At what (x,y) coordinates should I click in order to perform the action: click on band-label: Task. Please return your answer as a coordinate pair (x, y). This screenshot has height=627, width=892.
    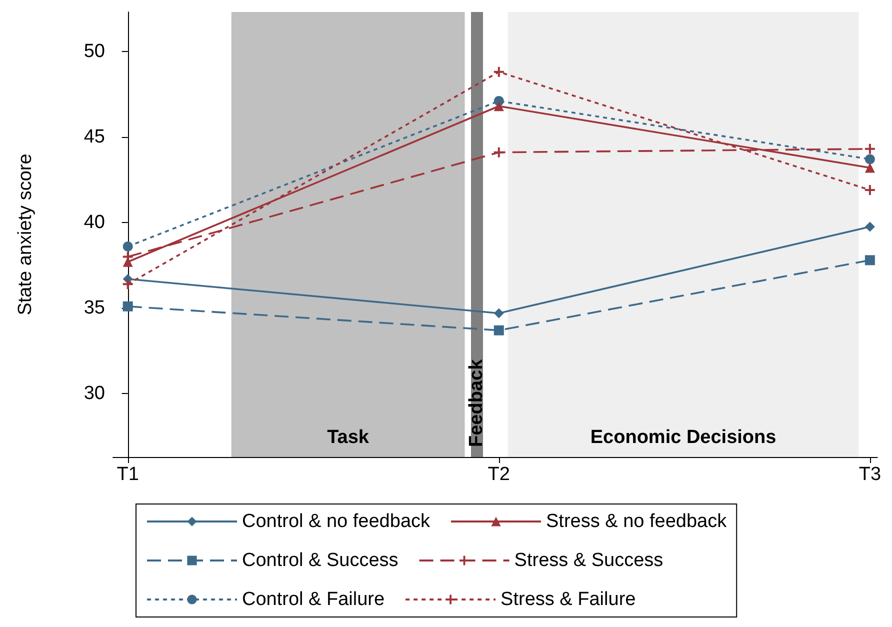
    Looking at the image, I should click on (348, 437).